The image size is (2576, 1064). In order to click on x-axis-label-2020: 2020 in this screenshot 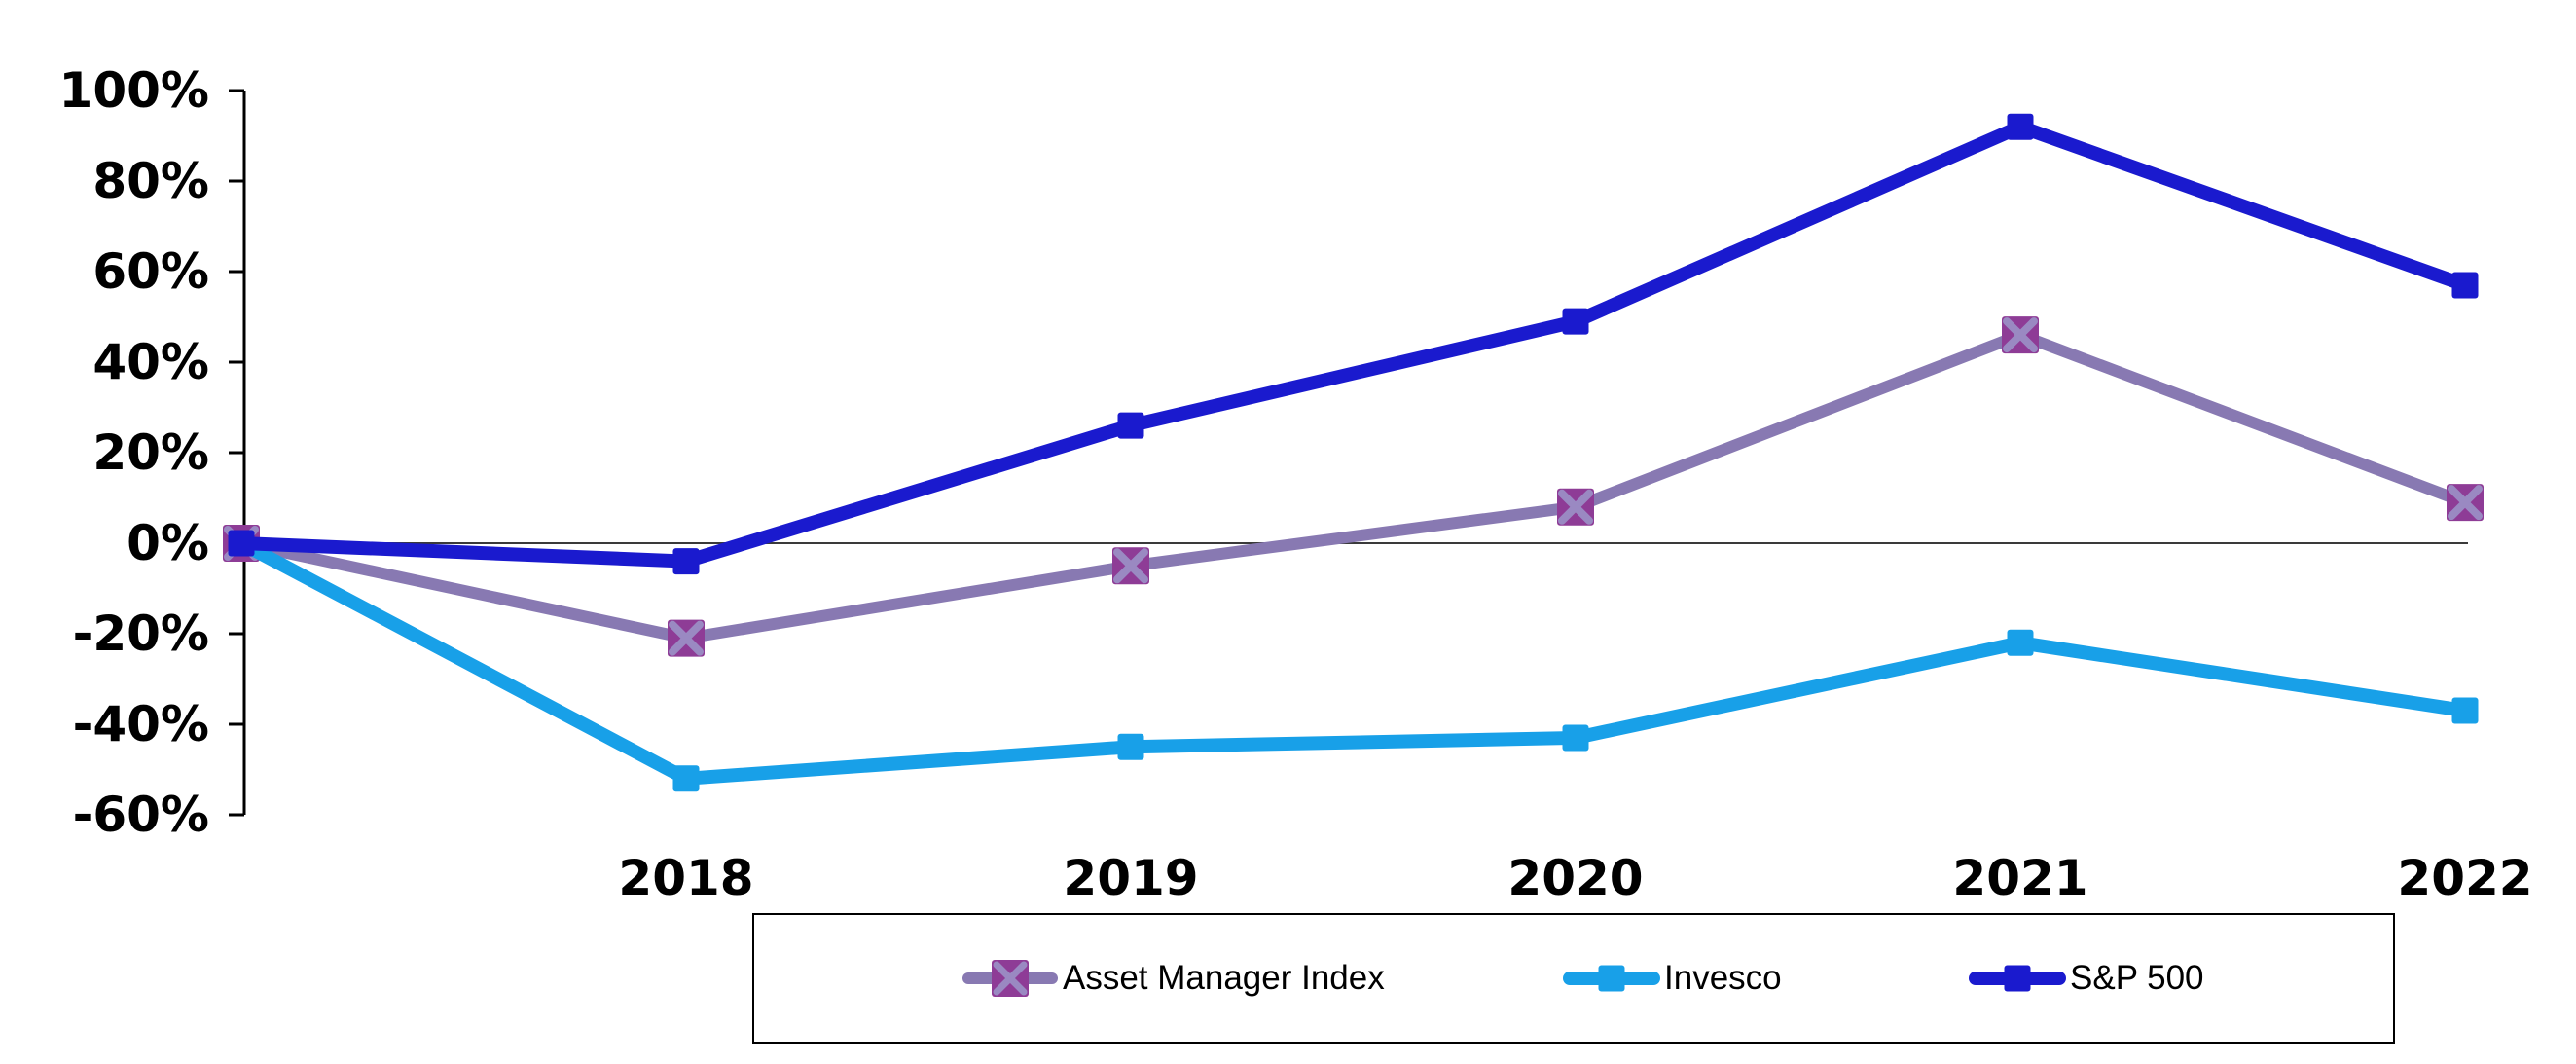, I will do `click(1575, 878)`.